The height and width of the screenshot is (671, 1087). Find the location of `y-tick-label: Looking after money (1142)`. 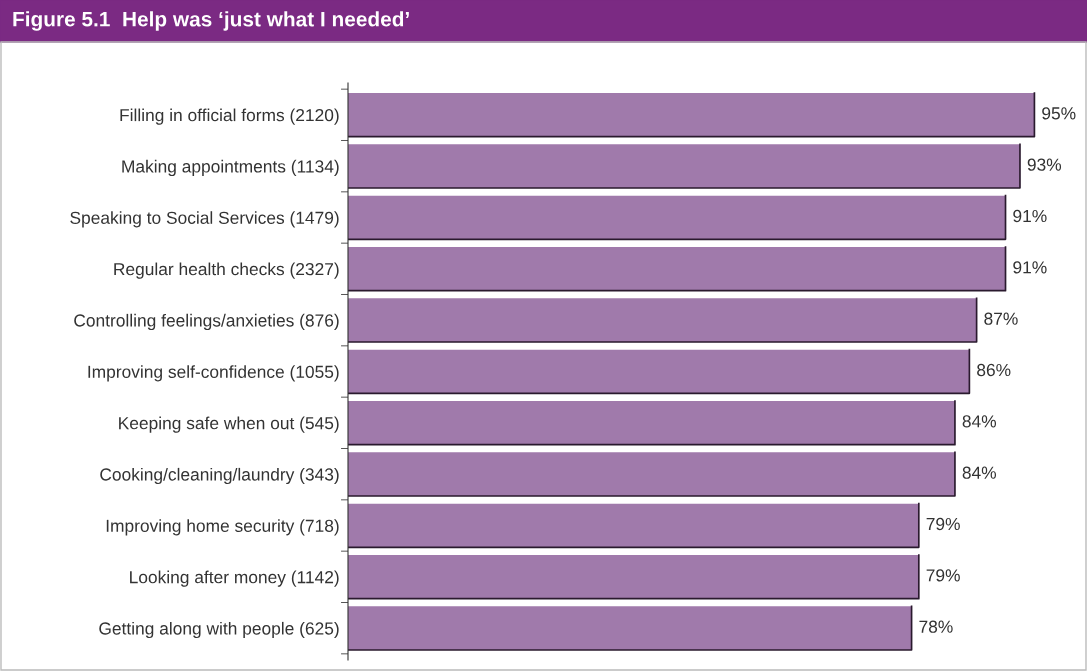

y-tick-label: Looking after money (1142) is located at coordinates (234, 578).